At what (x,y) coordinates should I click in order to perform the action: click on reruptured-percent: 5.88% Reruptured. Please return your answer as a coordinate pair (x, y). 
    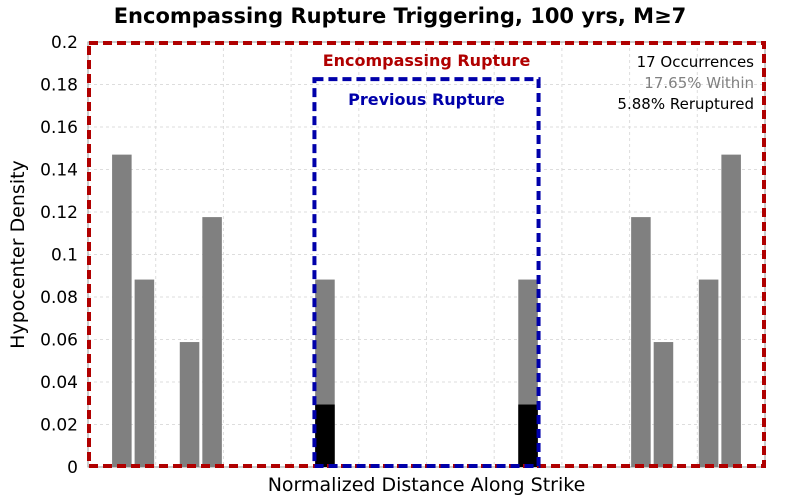
    Looking at the image, I should click on (685, 104).